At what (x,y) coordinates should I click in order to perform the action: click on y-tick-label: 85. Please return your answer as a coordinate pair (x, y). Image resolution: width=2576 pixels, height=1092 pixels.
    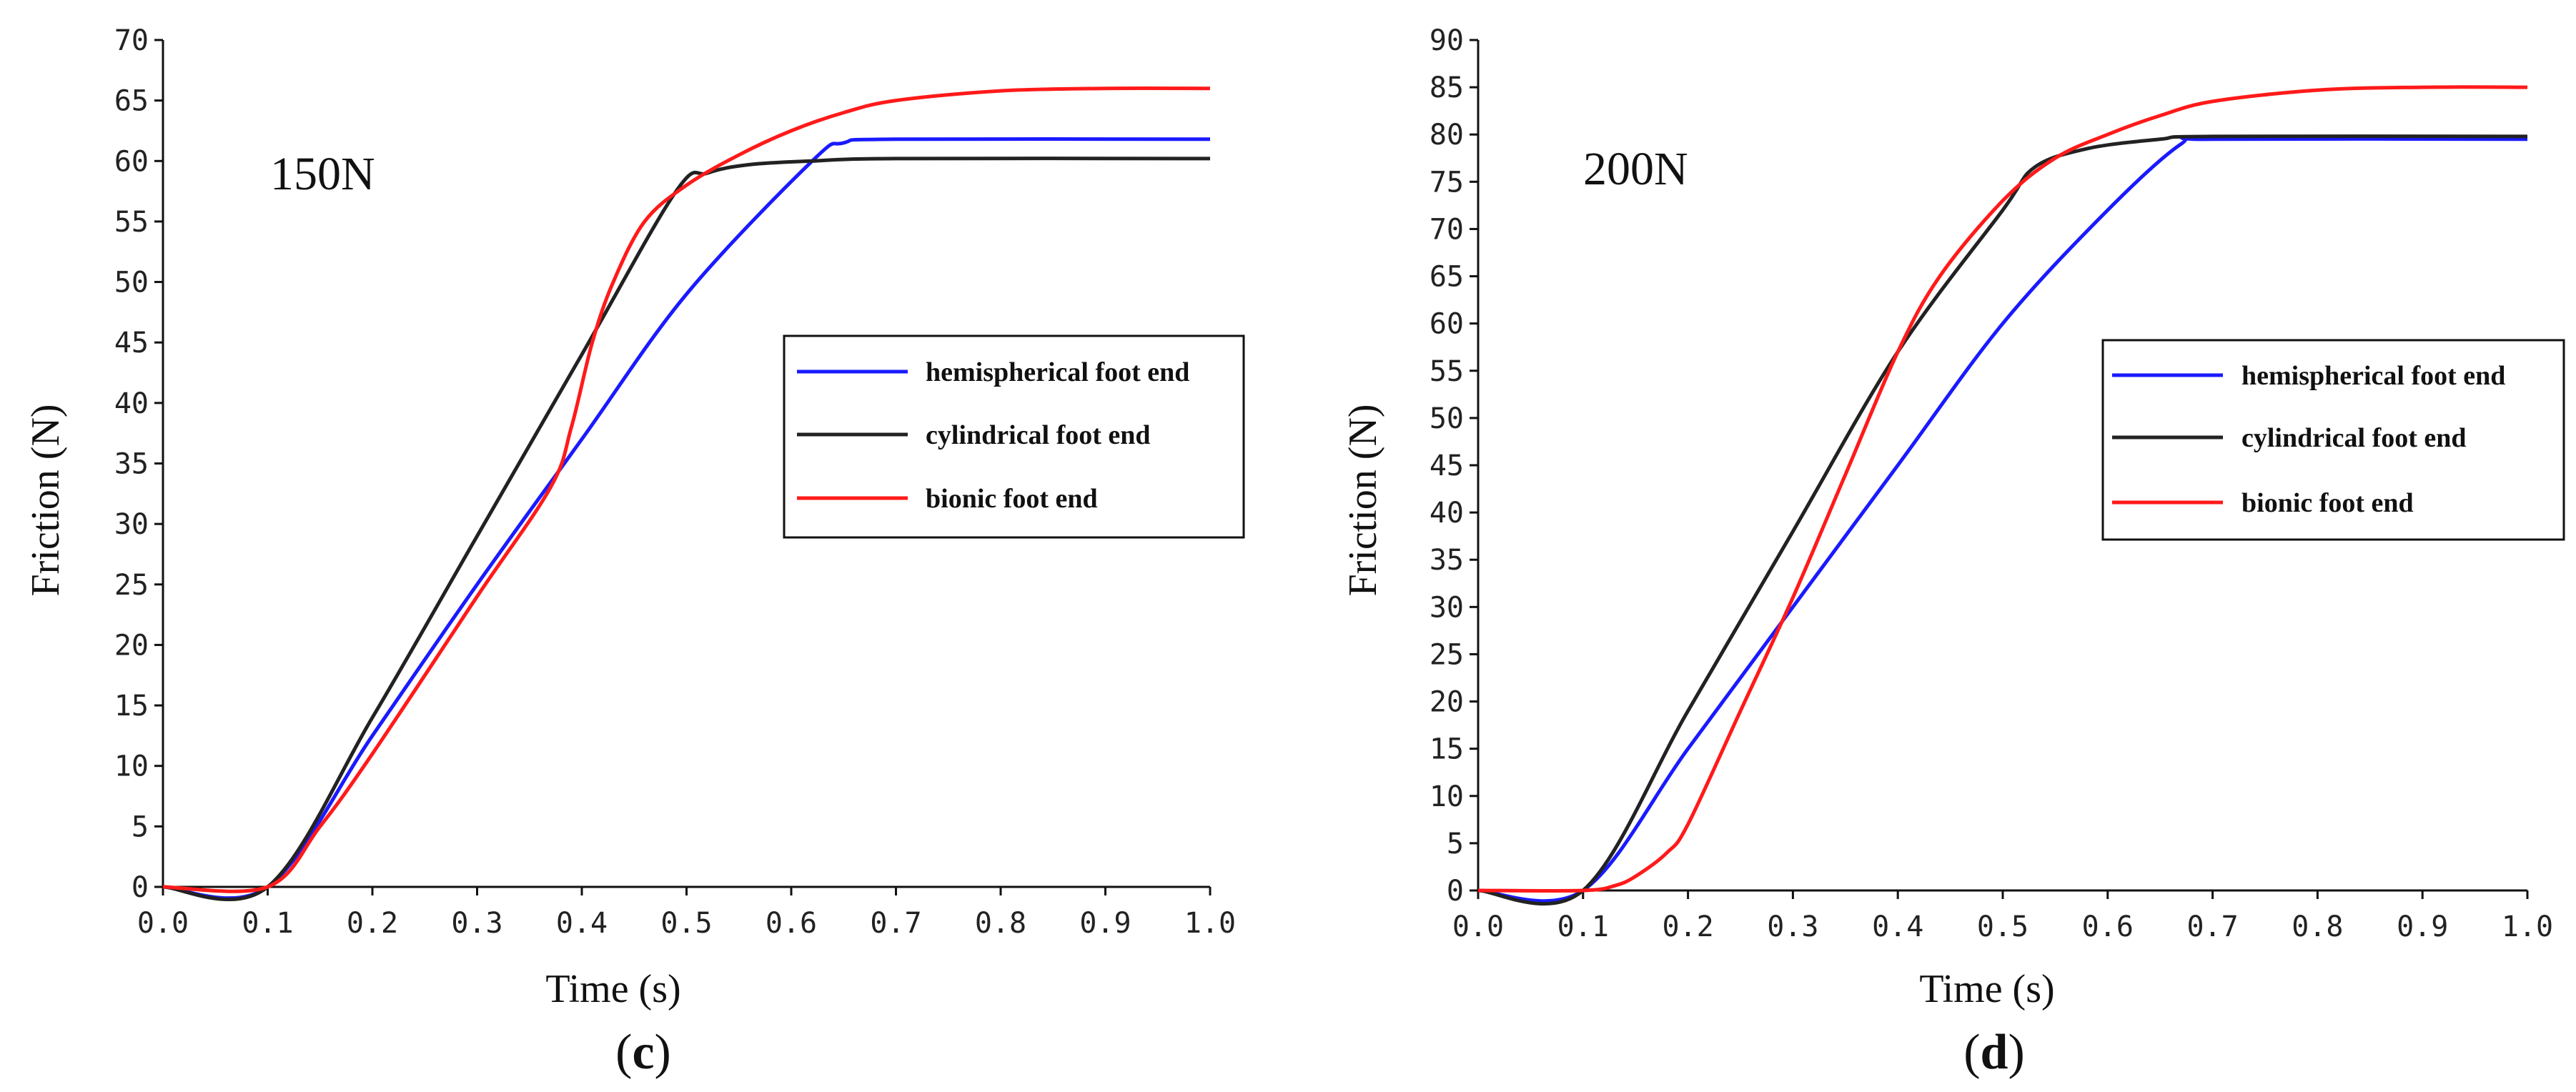
    Looking at the image, I should click on (1447, 87).